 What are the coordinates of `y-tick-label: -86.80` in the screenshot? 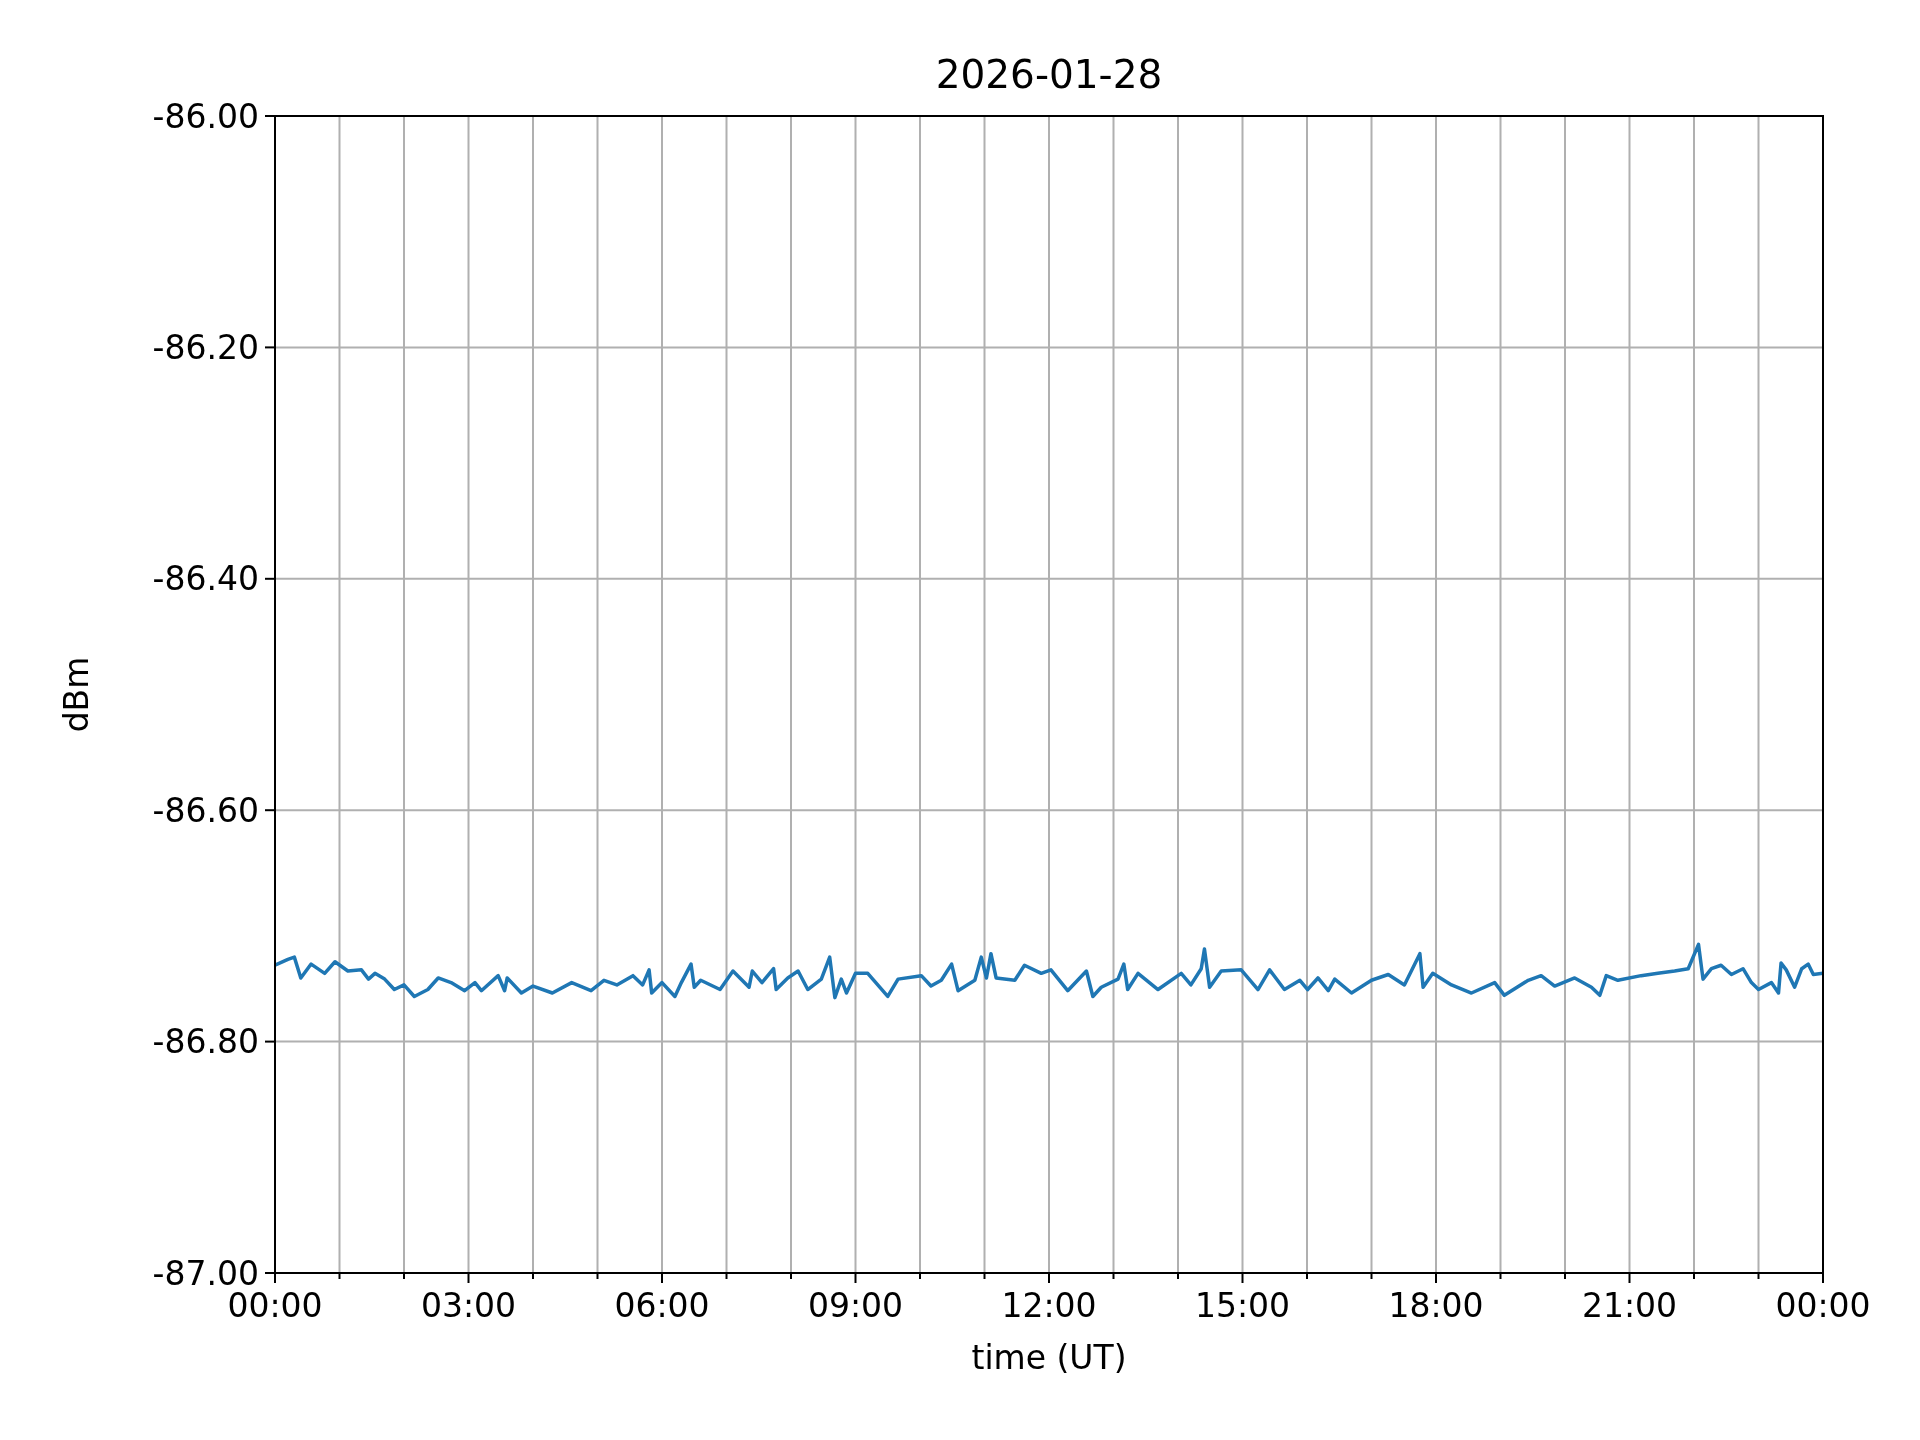 It's located at (205, 1042).